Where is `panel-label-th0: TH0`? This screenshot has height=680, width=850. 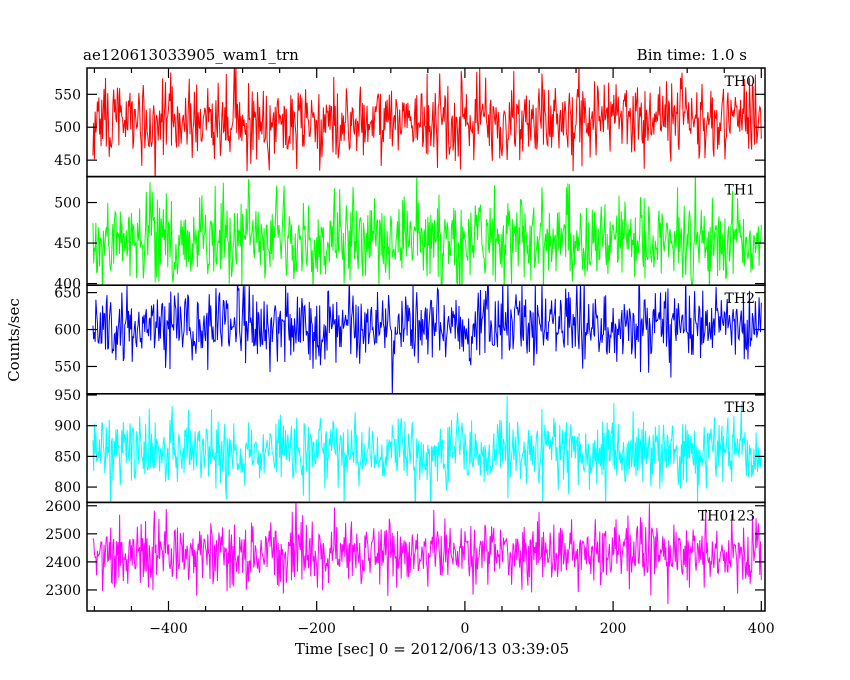
panel-label-th0: TH0 is located at coordinates (740, 82).